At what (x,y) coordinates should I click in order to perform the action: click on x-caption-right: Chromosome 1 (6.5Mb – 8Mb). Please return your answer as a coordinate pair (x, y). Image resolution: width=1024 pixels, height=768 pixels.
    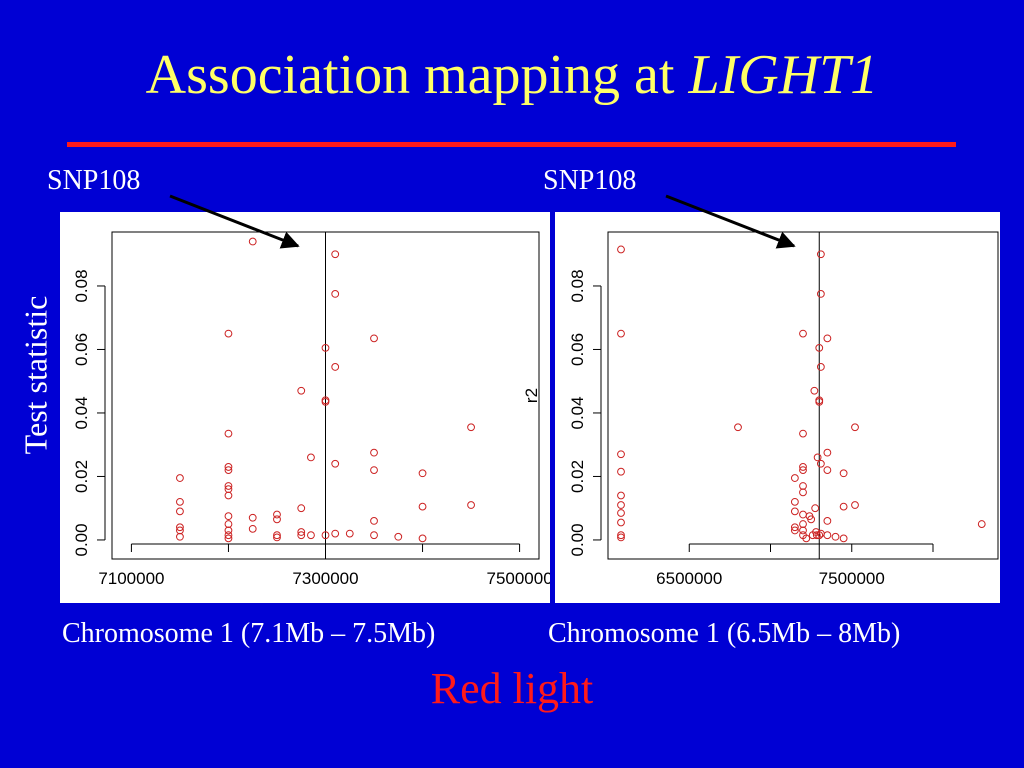
    Looking at the image, I should click on (724, 633).